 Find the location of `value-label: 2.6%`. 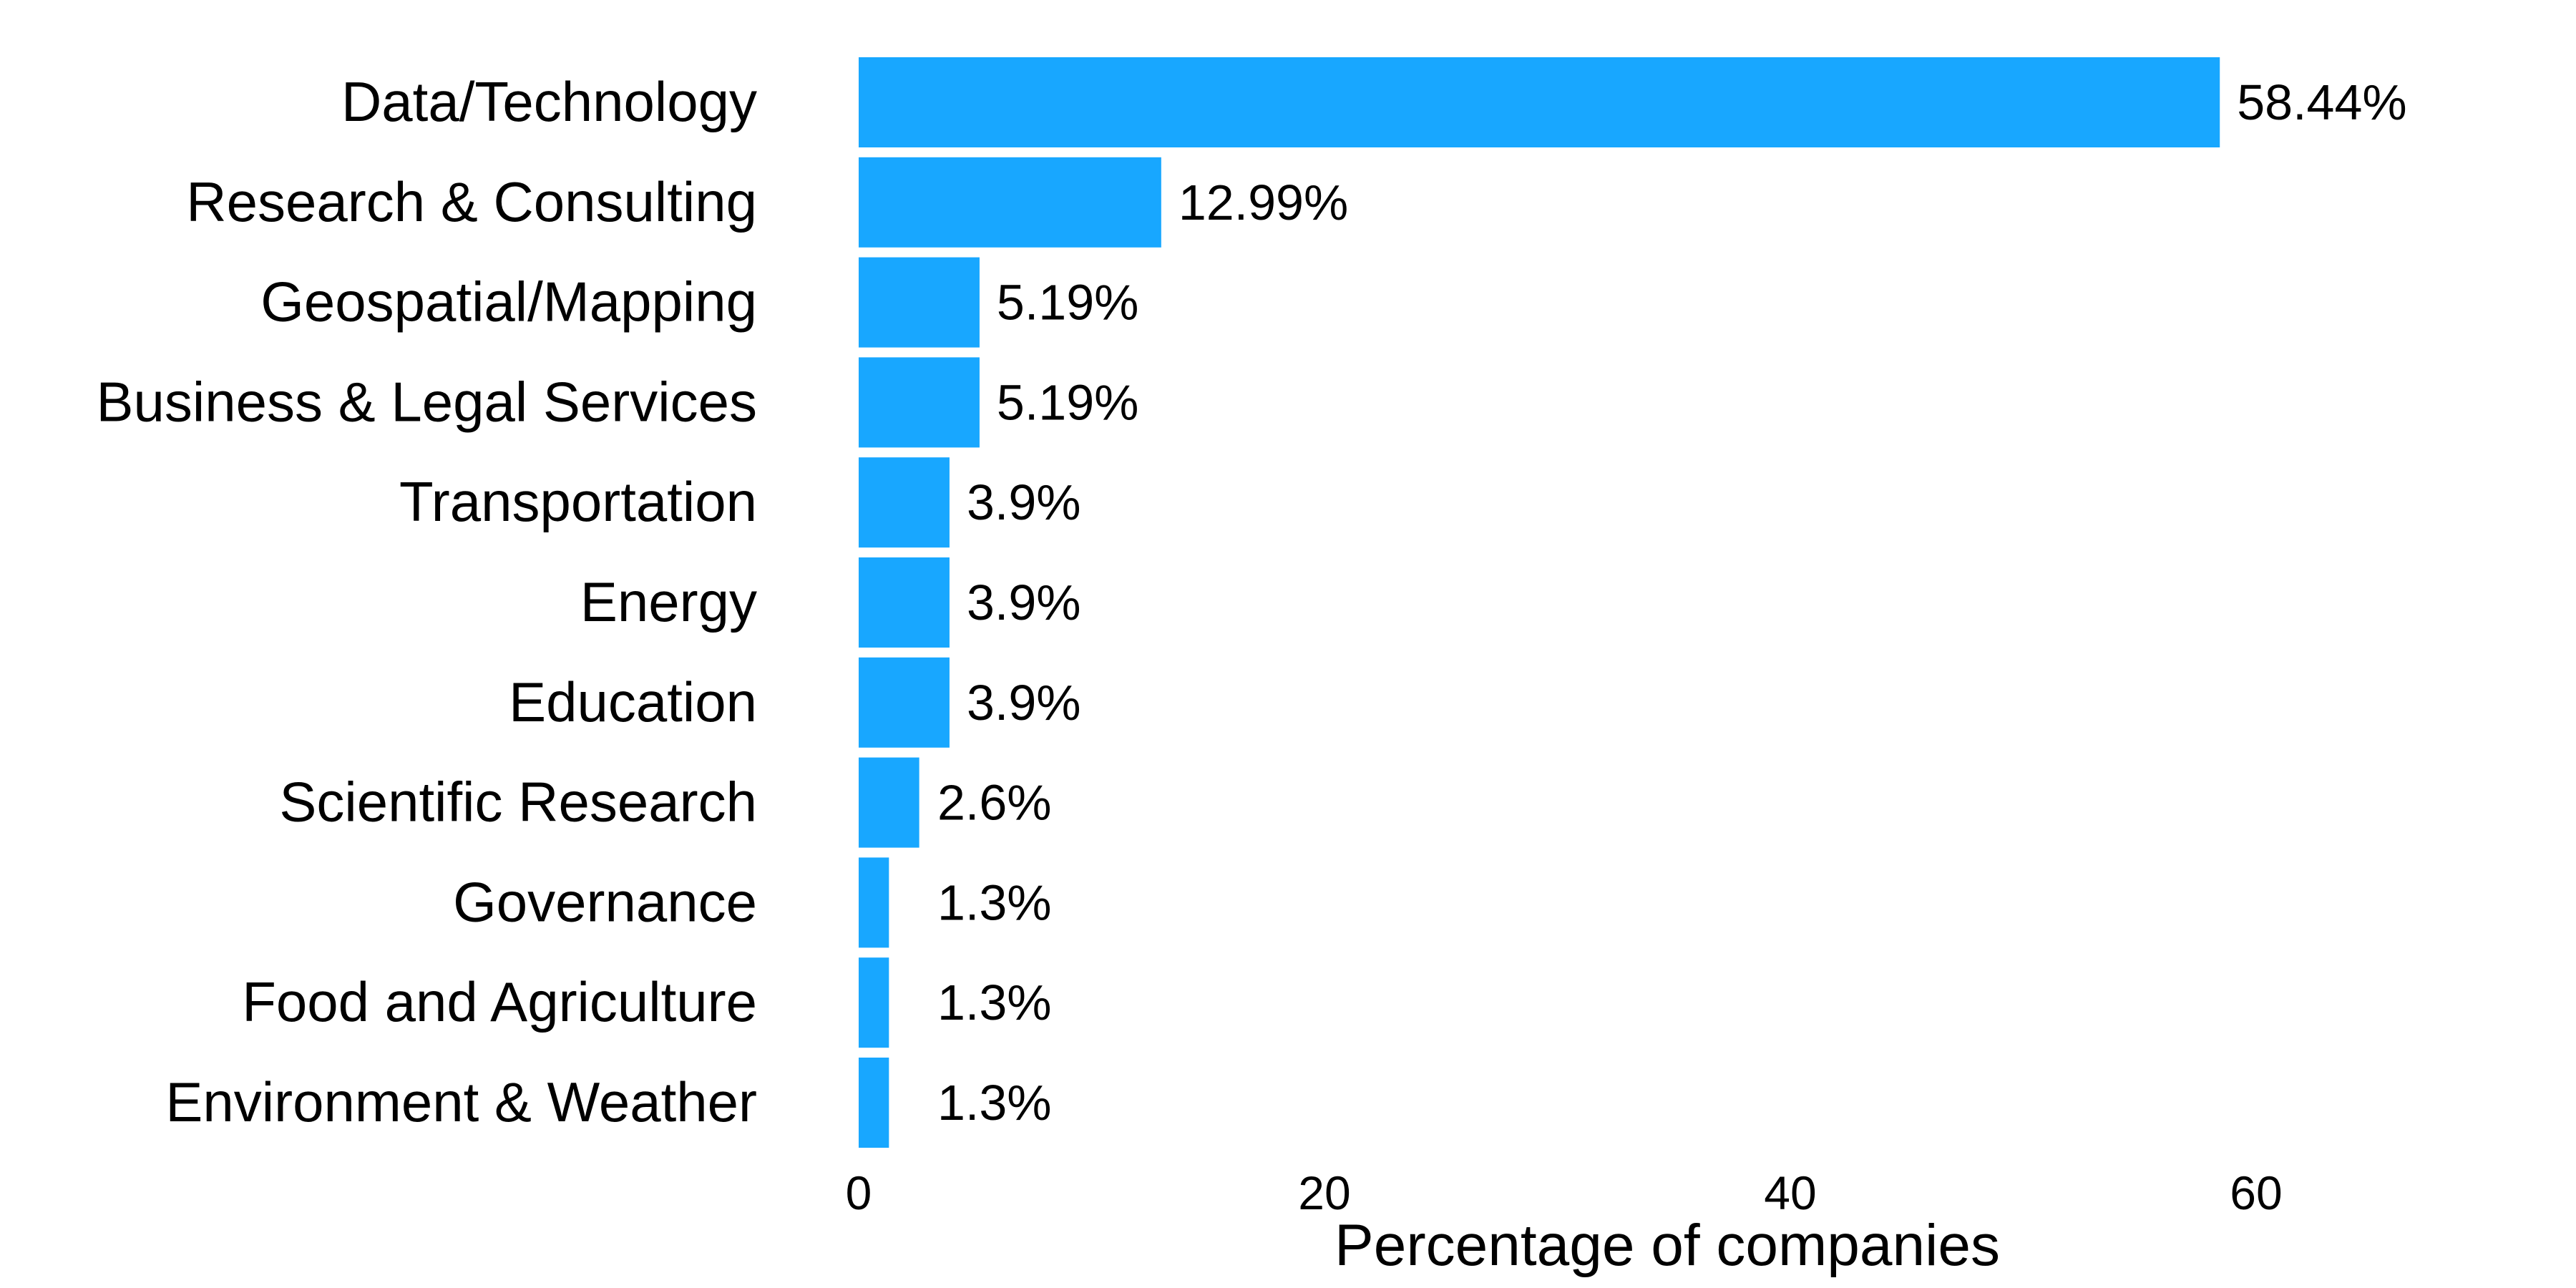

value-label: 2.6% is located at coordinates (994, 803).